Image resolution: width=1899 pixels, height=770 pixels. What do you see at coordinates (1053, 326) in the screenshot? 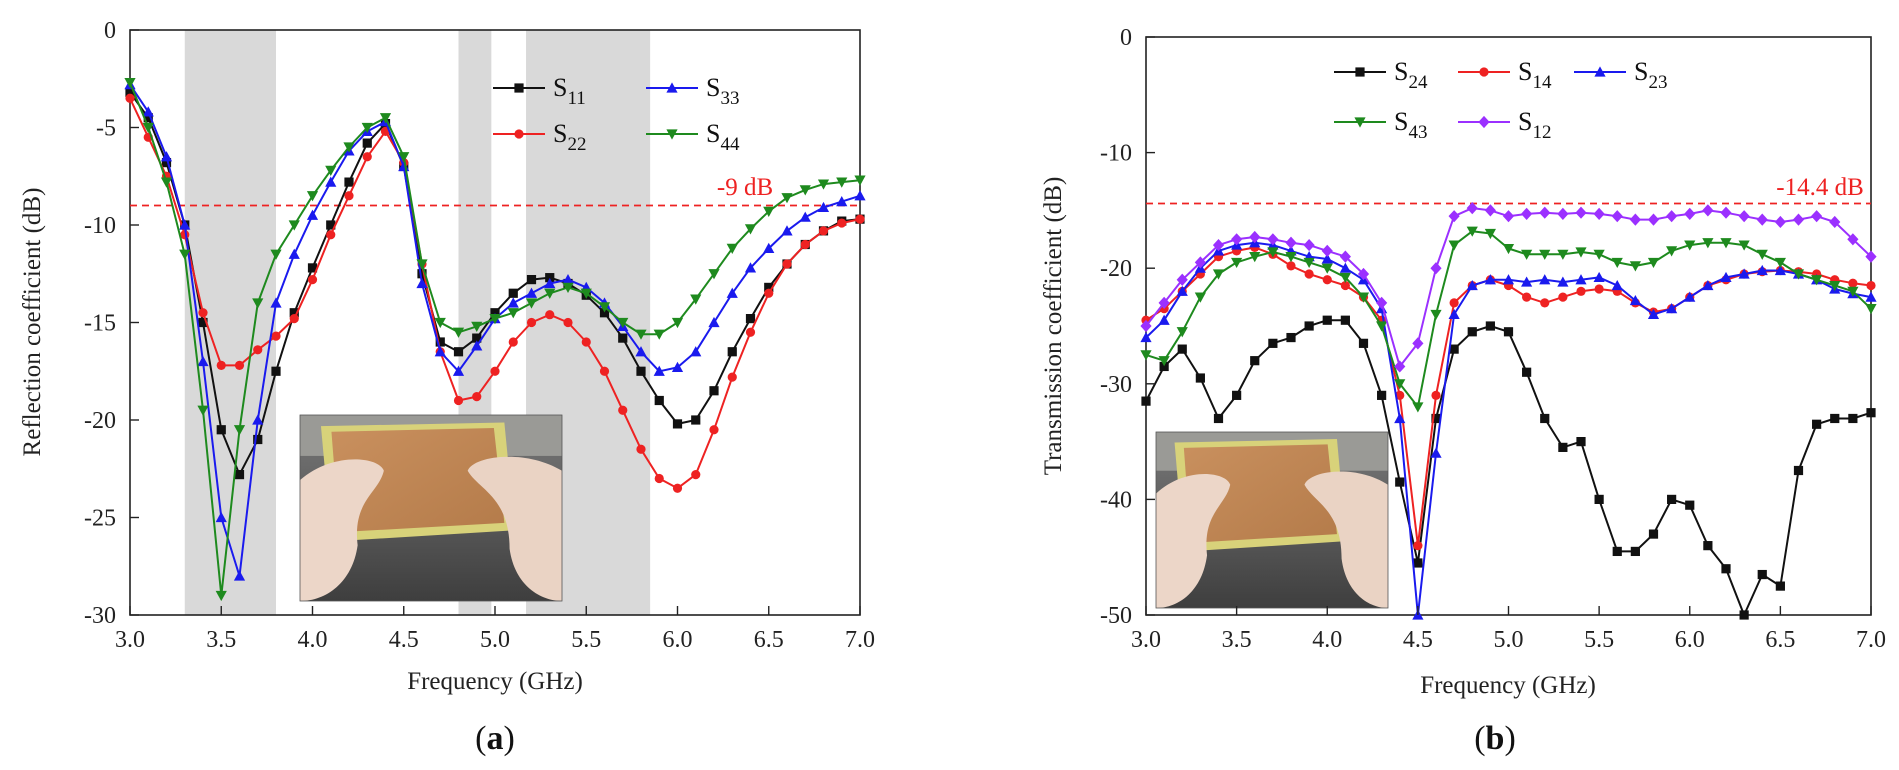
I see `y-axis-label: Transmission coefficient (dB)` at bounding box center [1053, 326].